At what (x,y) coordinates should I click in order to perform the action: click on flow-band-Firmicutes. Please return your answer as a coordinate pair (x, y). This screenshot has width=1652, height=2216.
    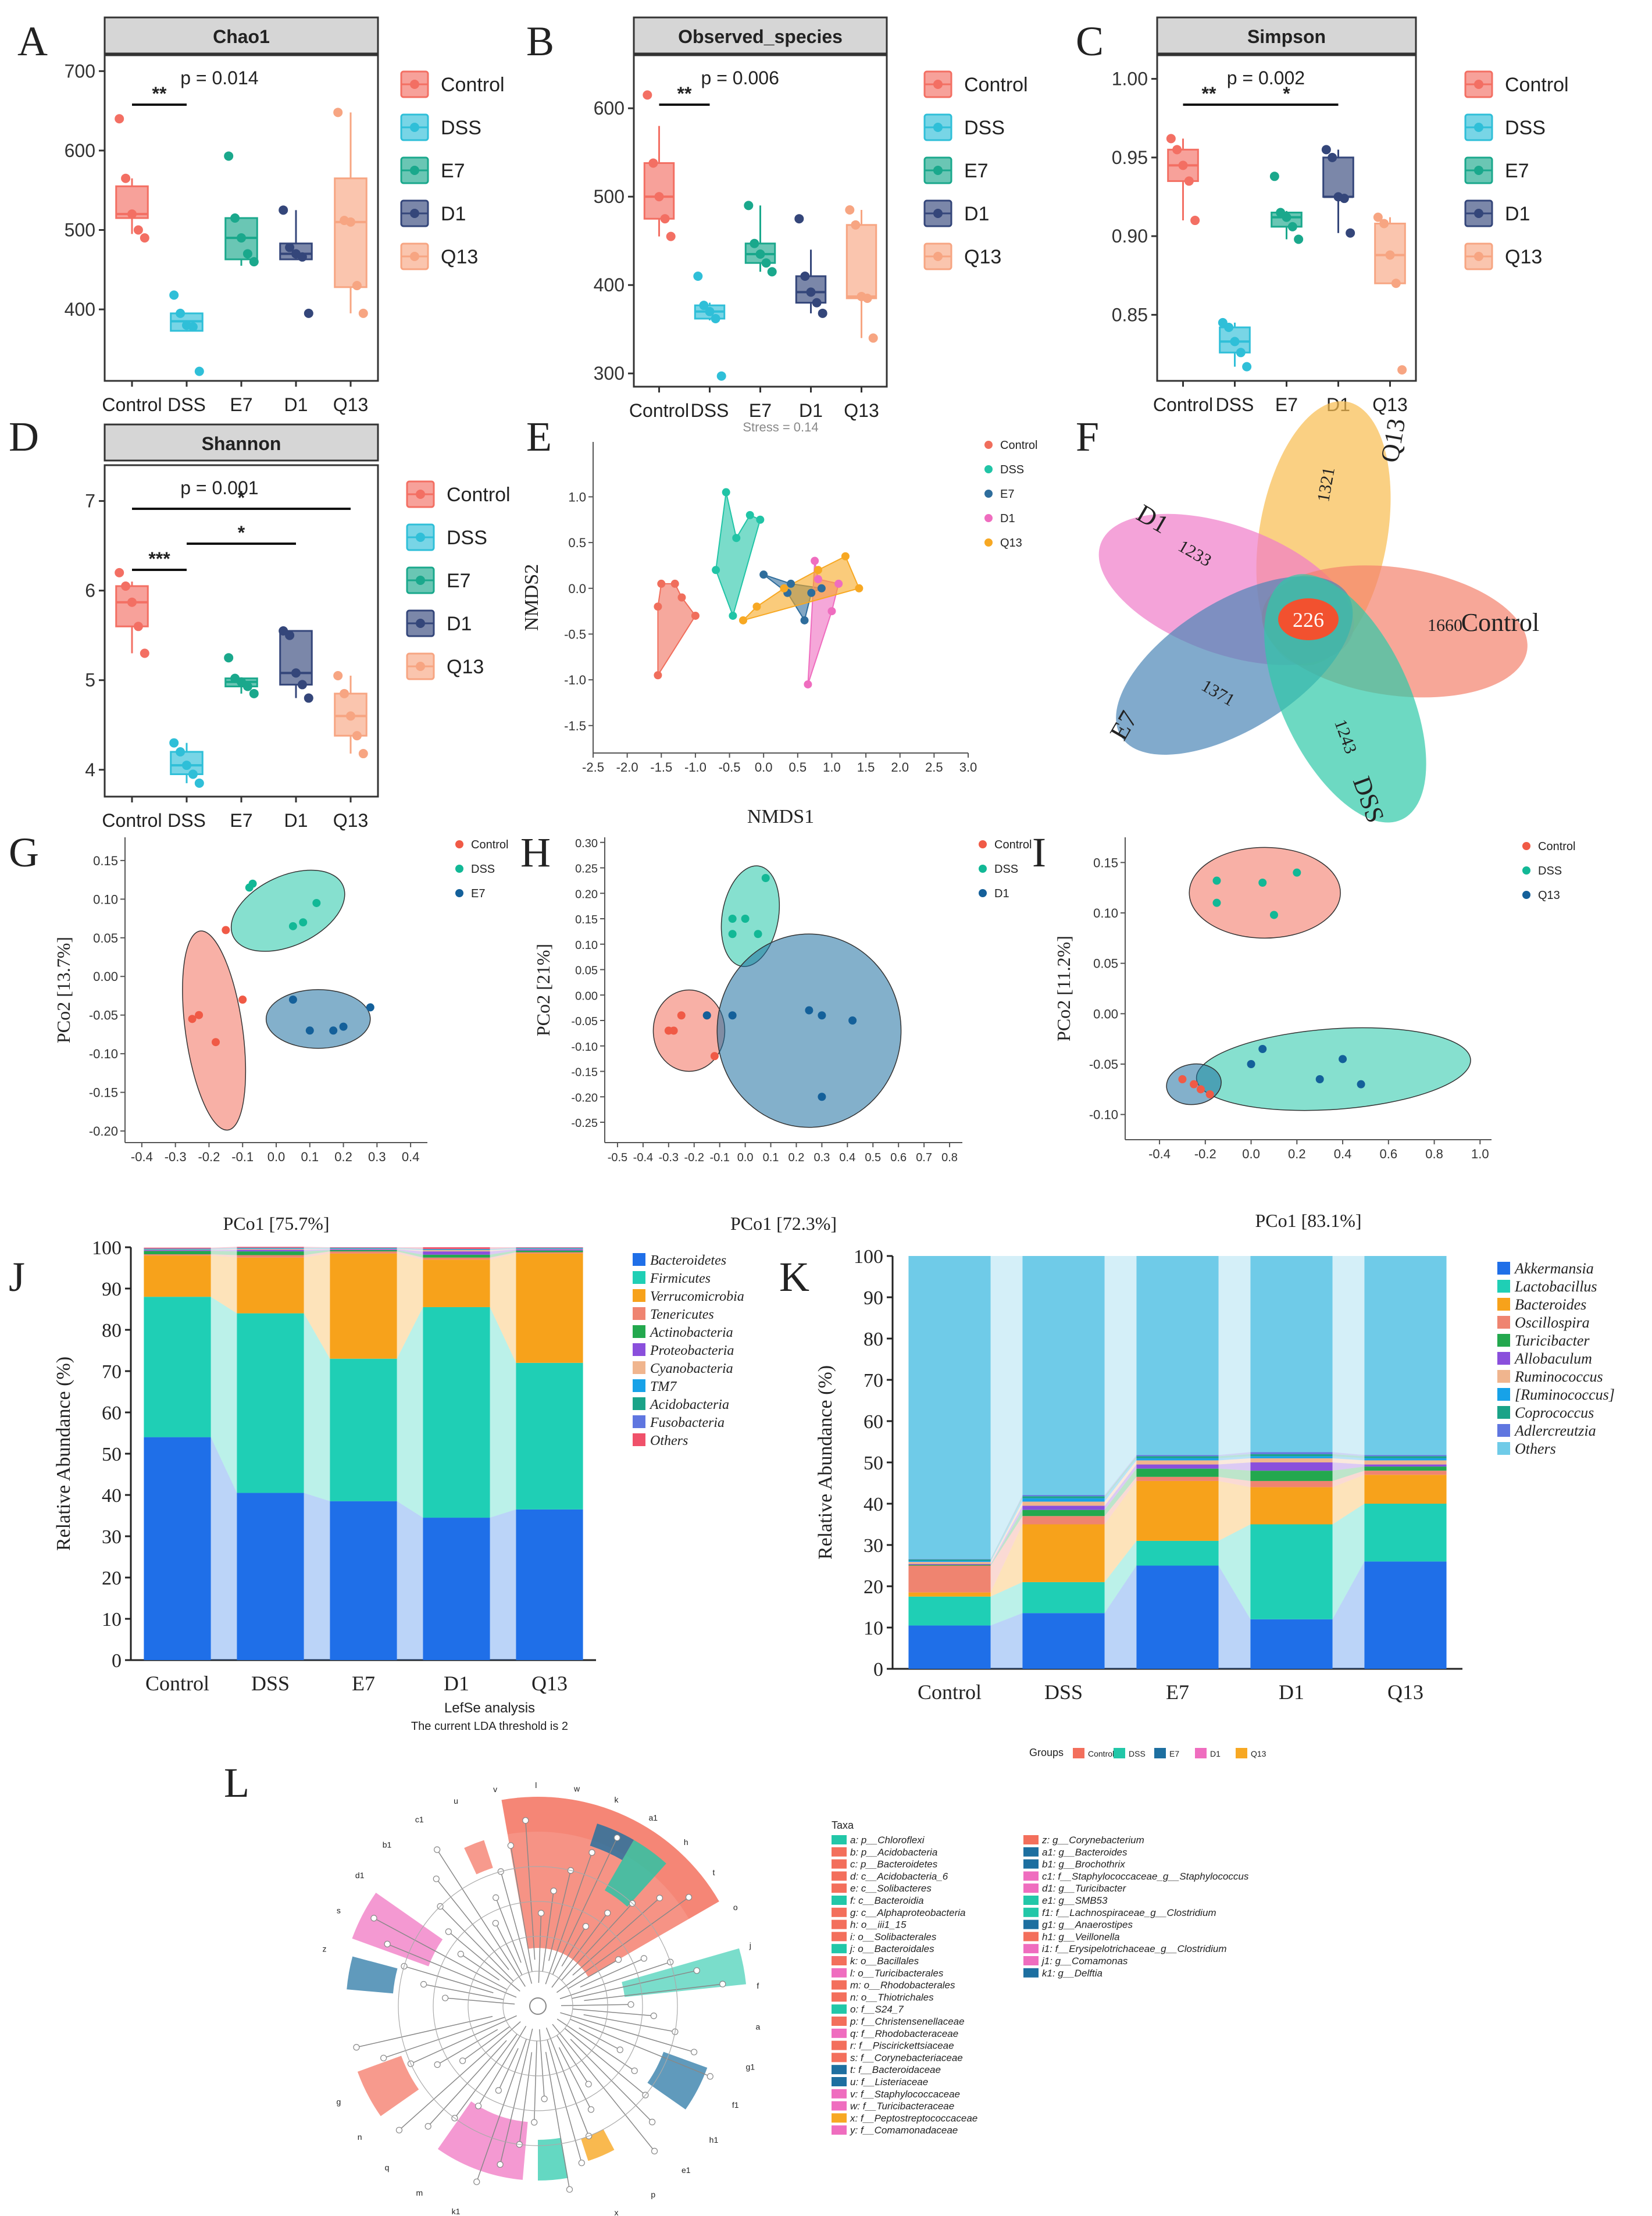
    Looking at the image, I should click on (223, 1395).